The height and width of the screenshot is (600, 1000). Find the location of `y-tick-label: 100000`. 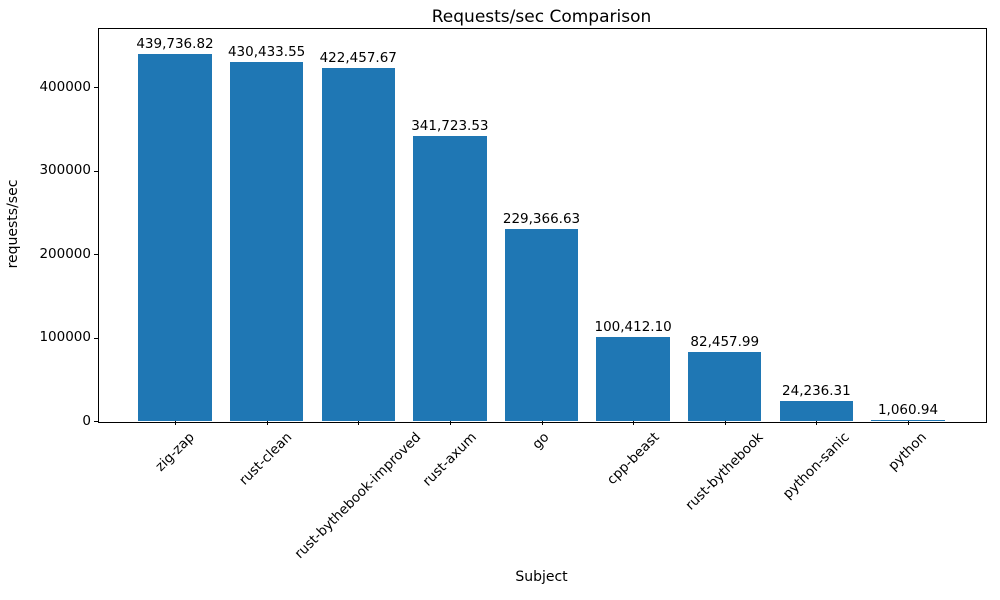

y-tick-label: 100000 is located at coordinates (65, 337).